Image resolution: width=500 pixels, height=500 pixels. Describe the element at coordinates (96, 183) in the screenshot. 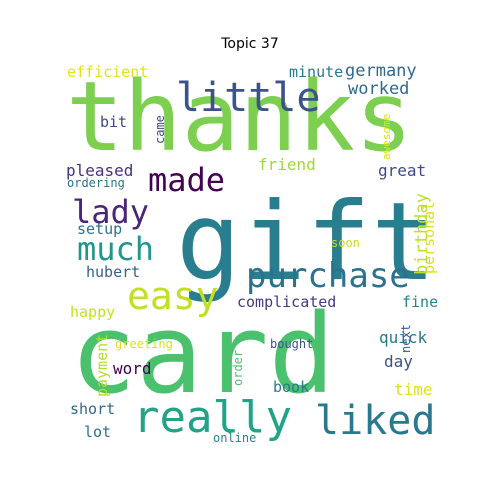

I see `word-42: ordering` at that location.